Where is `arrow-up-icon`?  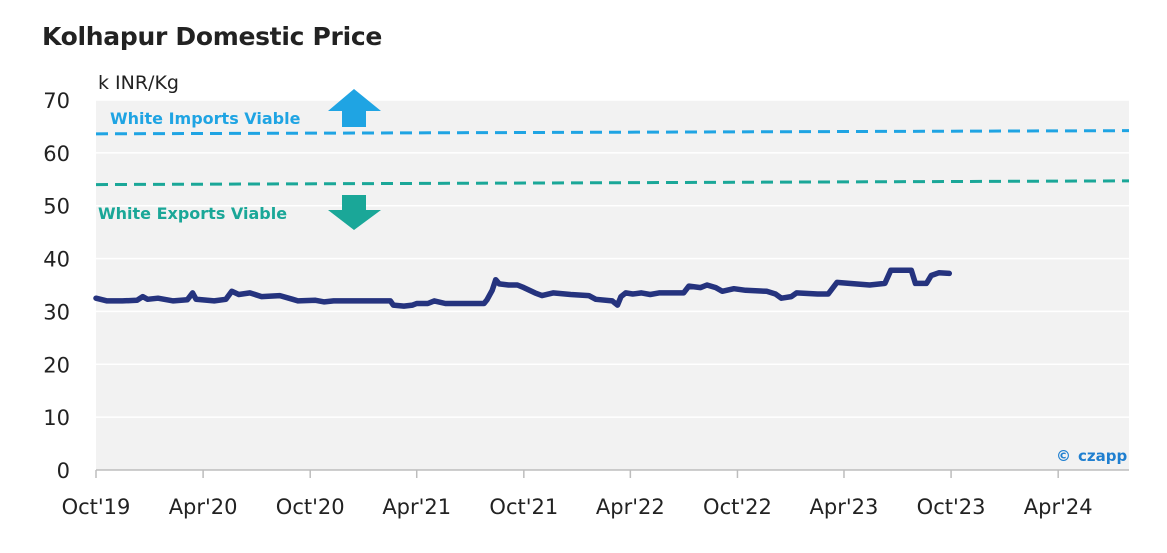 arrow-up-icon is located at coordinates (354, 108).